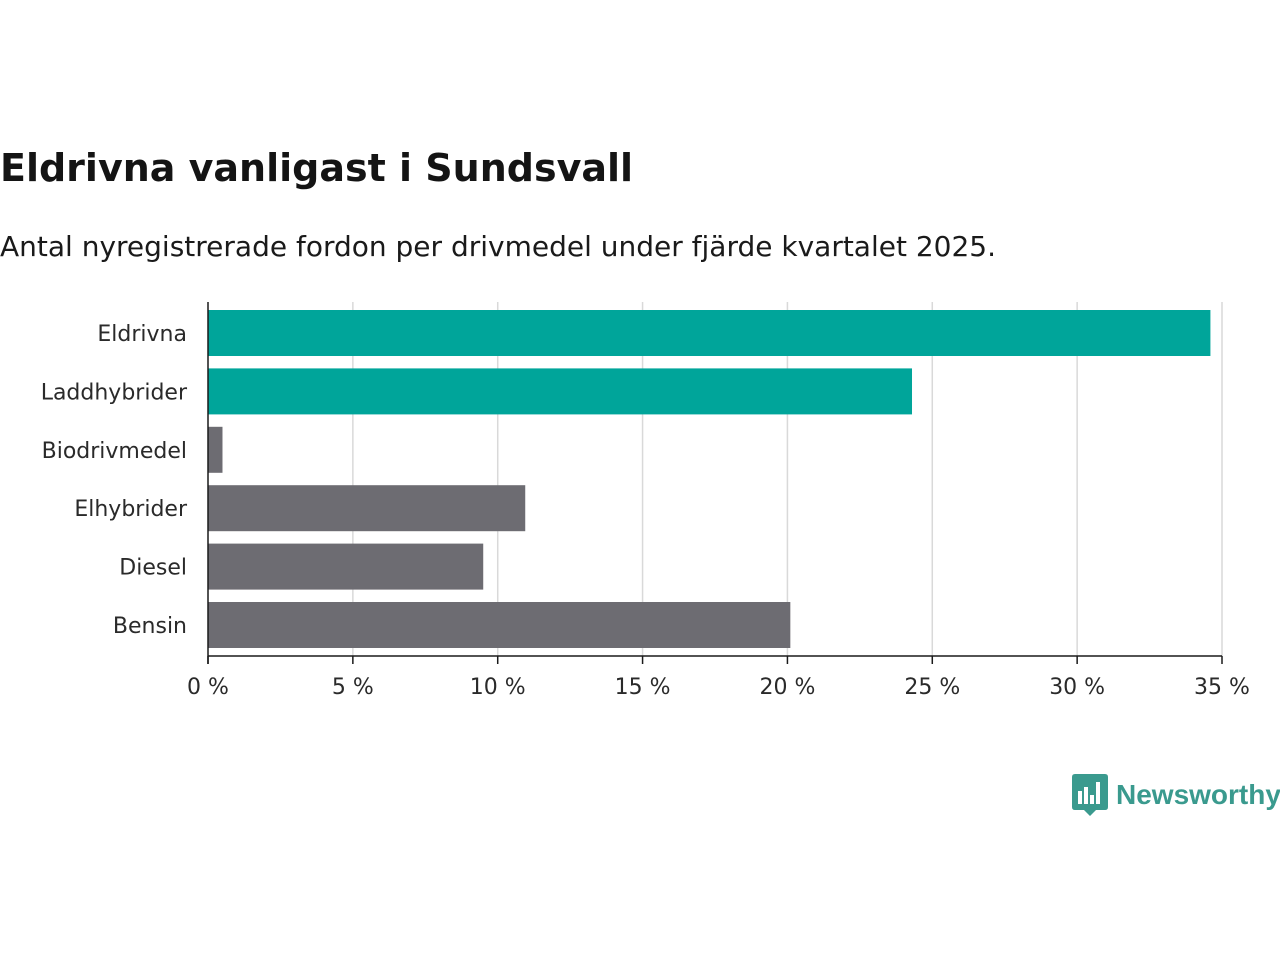 The width and height of the screenshot is (1280, 960). What do you see at coordinates (317, 168) in the screenshot?
I see `chart-title: Eldrivna vanligast i Sundsvall` at bounding box center [317, 168].